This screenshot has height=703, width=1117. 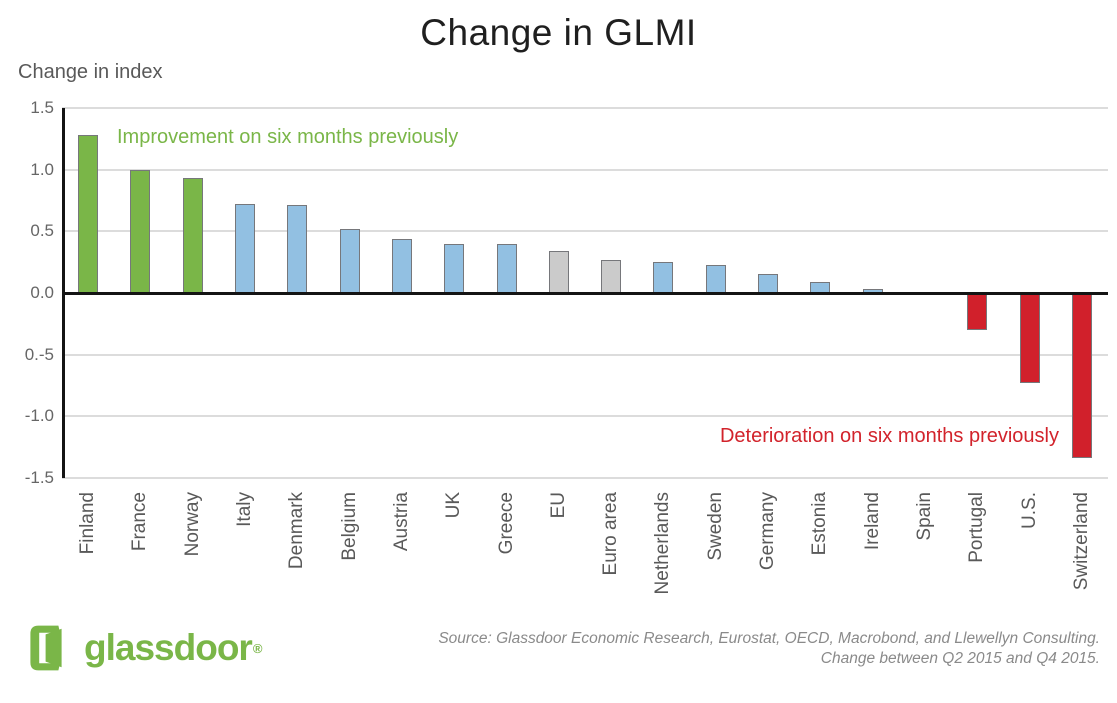 What do you see at coordinates (39, 478) in the screenshot?
I see `y-tick-label: -1.5` at bounding box center [39, 478].